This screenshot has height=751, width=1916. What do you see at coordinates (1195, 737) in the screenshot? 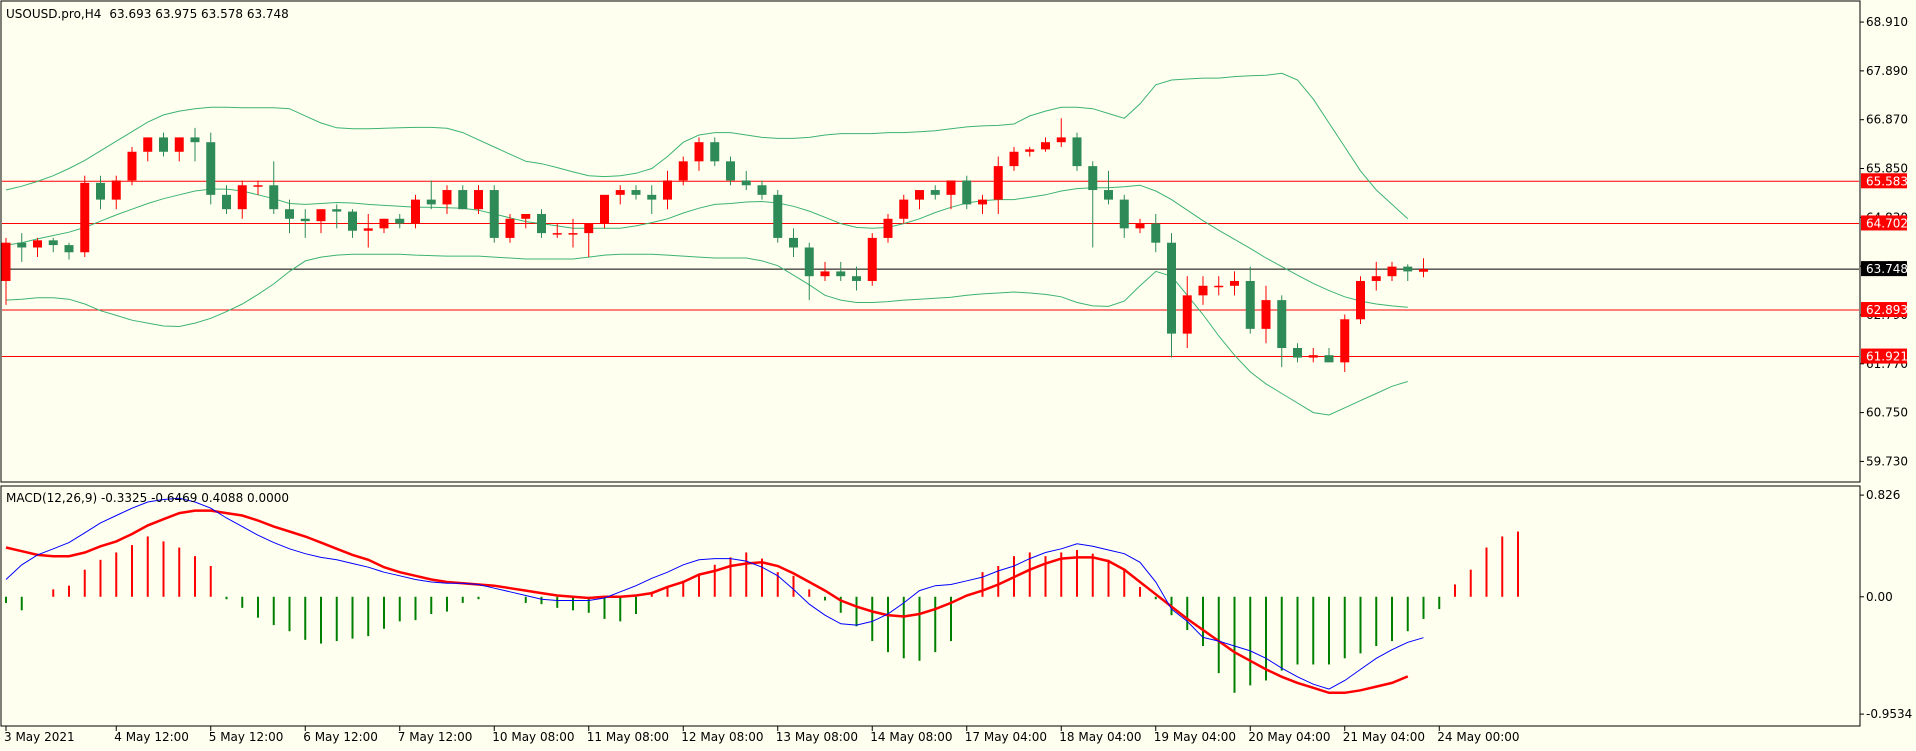
I see `time-axis-label: 19 May 04:00` at bounding box center [1195, 737].